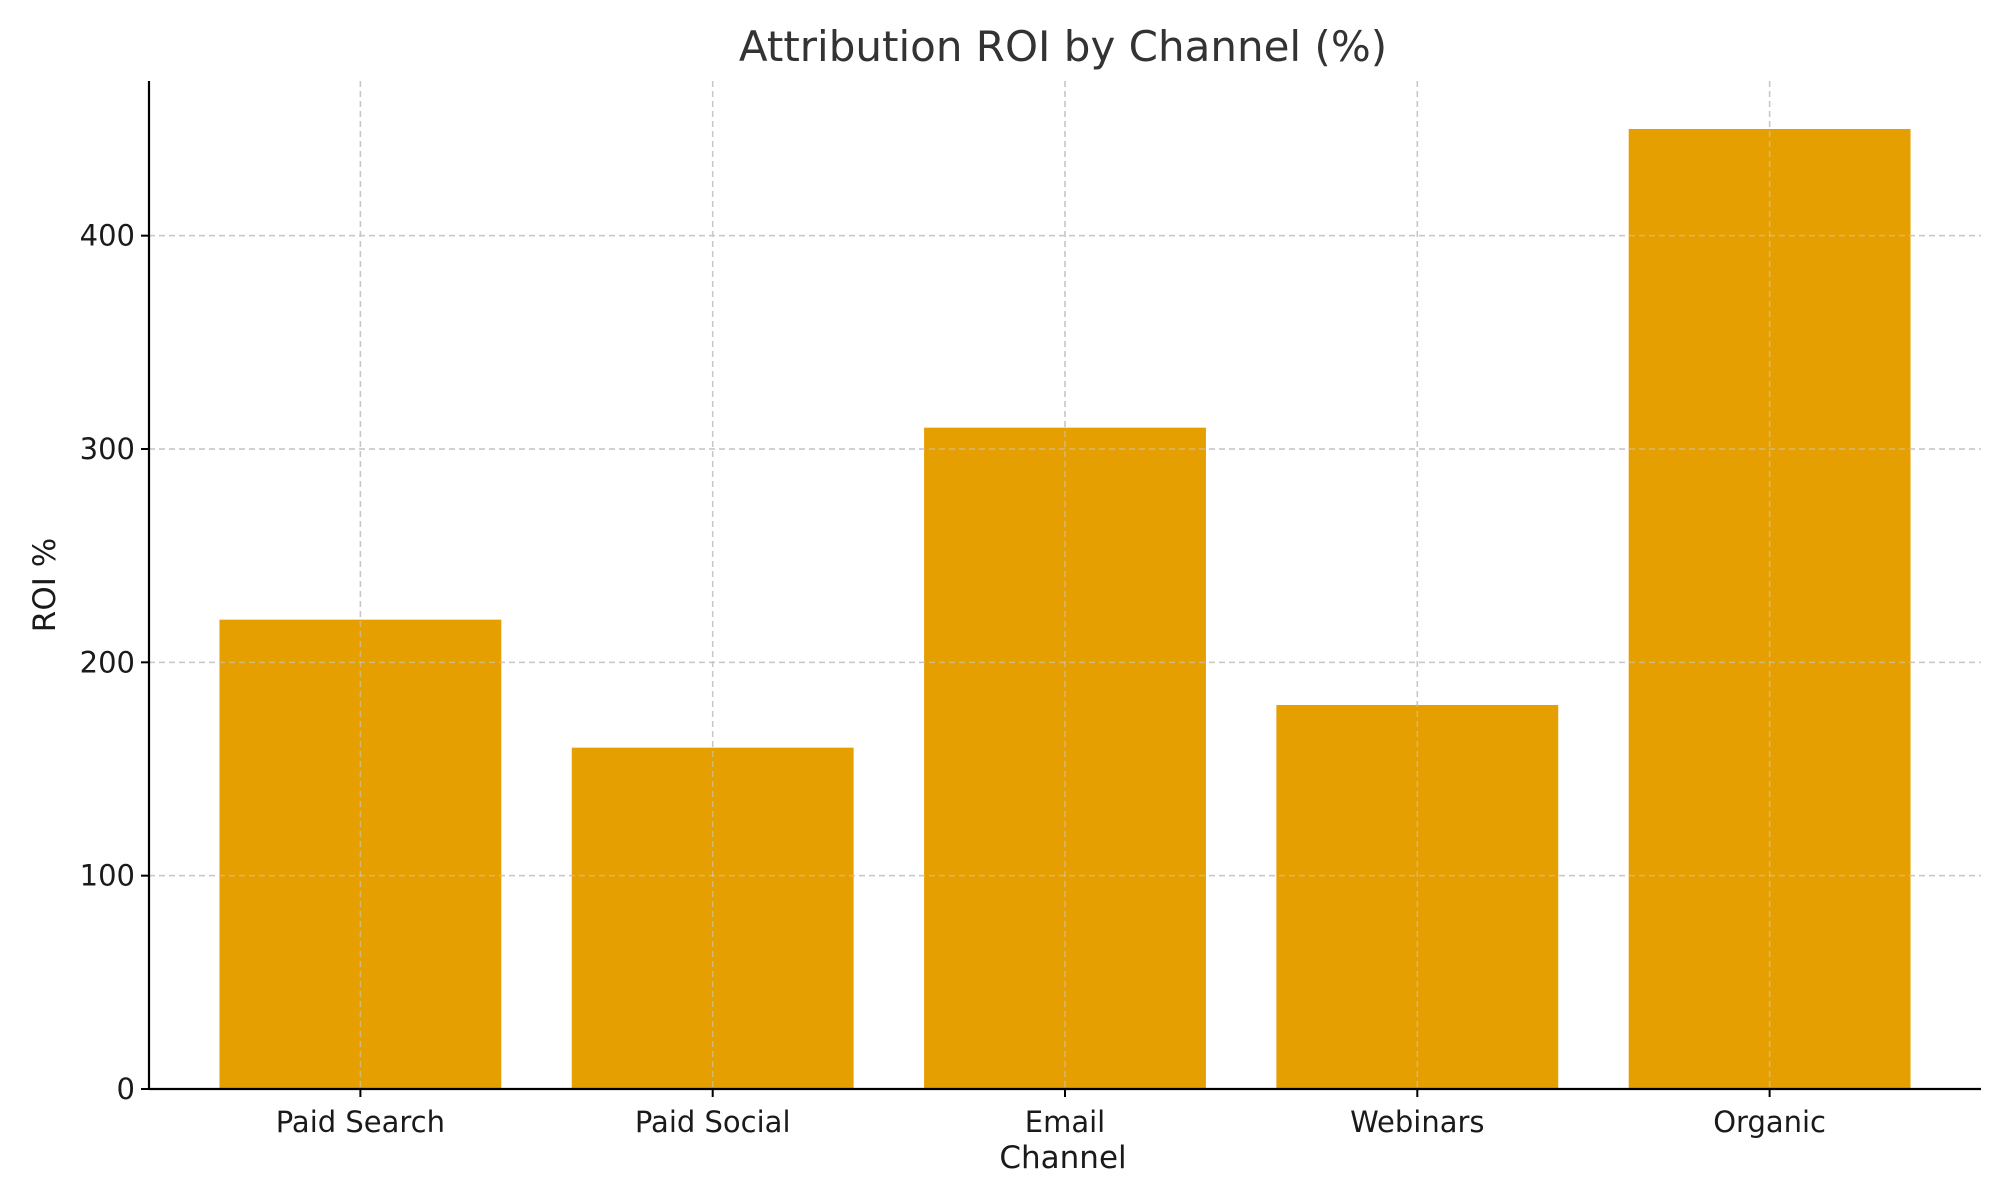 The image size is (2000, 1204). Describe the element at coordinates (712, 918) in the screenshot. I see `bar-paid-social` at that location.